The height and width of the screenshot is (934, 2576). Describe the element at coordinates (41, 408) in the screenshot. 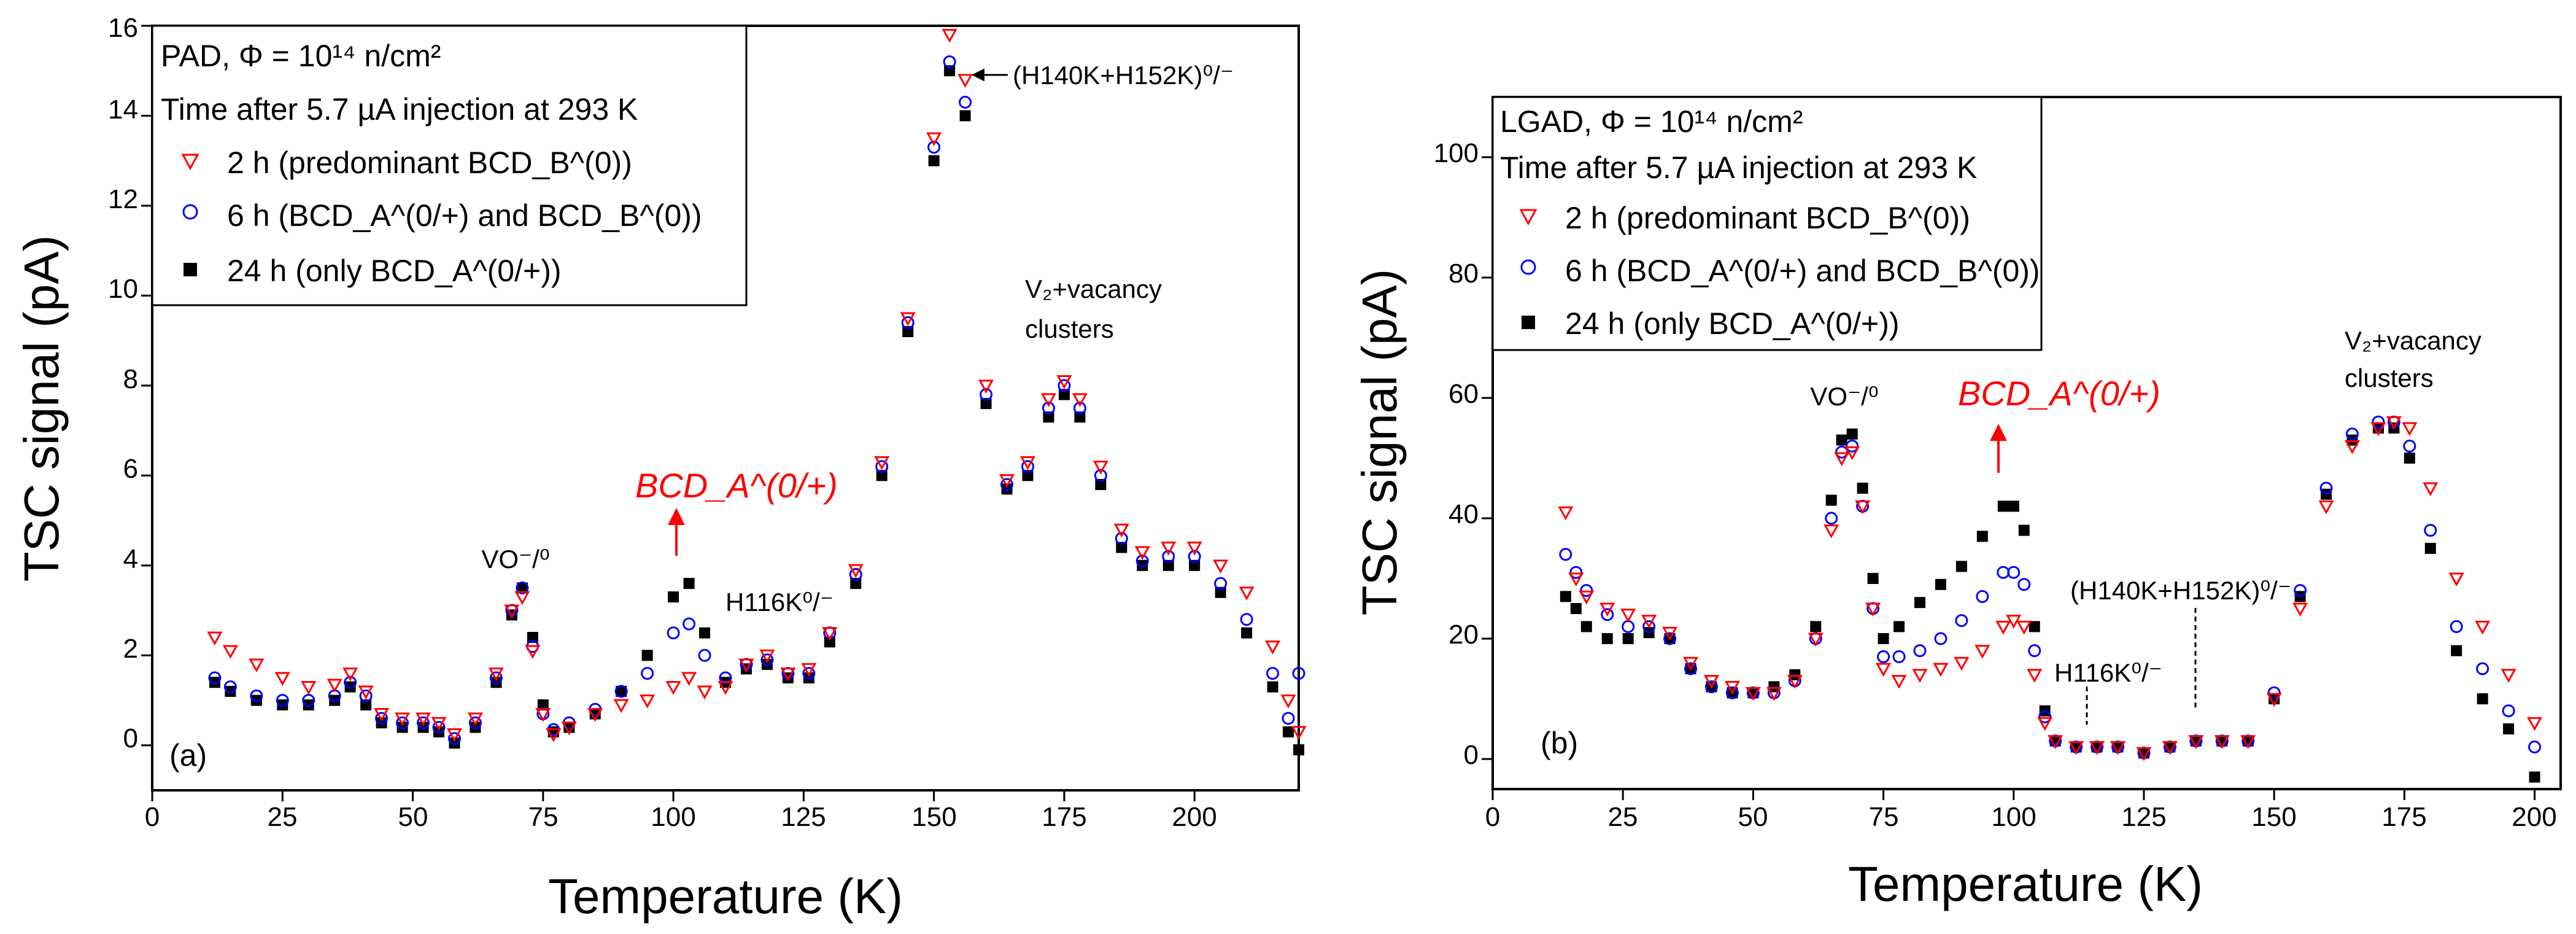

I see `y-axis-label: TSC signal (pA)` at that location.